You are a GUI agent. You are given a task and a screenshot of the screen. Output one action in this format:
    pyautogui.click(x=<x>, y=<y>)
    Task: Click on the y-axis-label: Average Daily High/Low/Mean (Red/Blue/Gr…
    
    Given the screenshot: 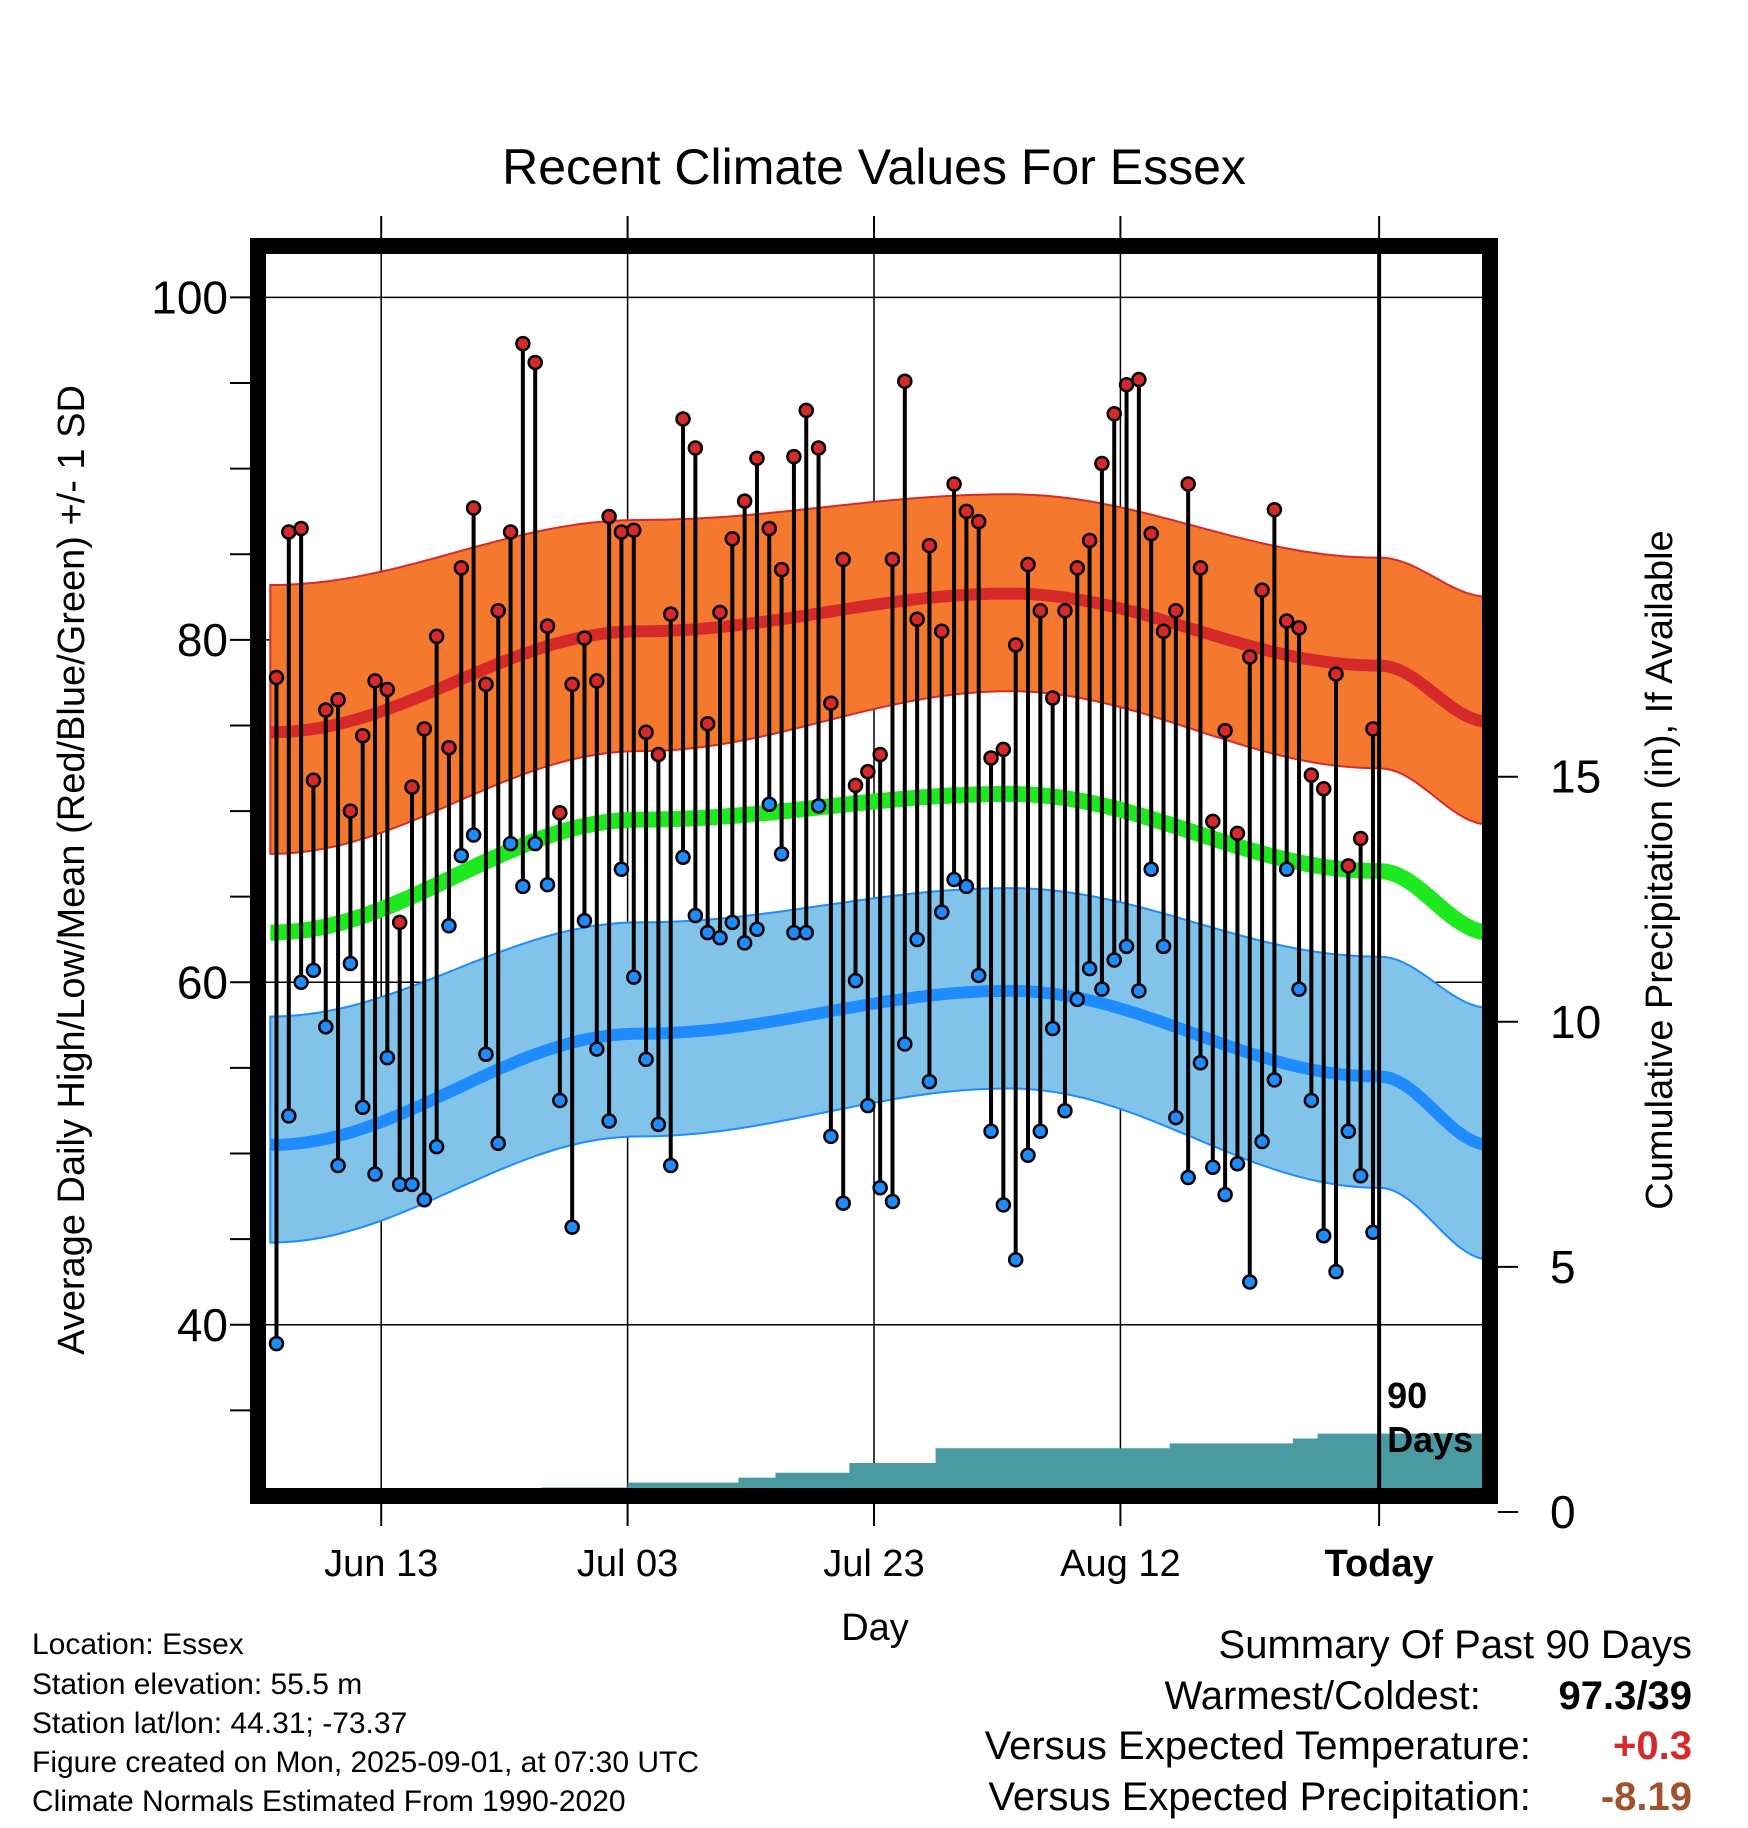 What is the action you would take?
    pyautogui.click(x=72, y=870)
    